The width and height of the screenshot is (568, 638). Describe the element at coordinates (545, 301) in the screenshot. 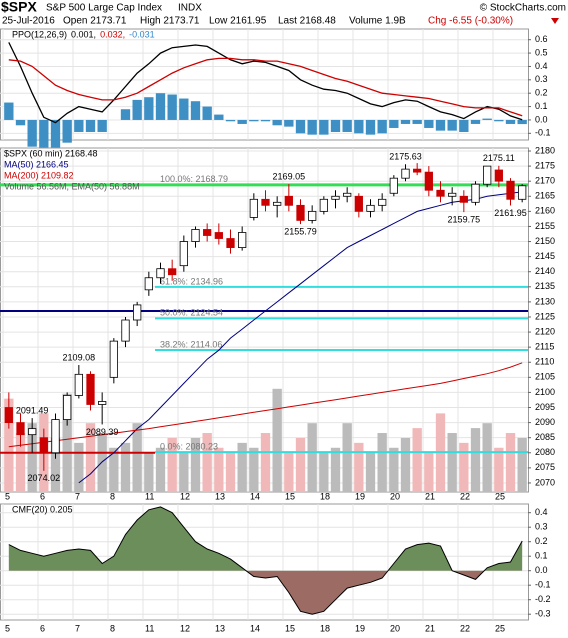

I see `y-tick-label: 2130` at that location.